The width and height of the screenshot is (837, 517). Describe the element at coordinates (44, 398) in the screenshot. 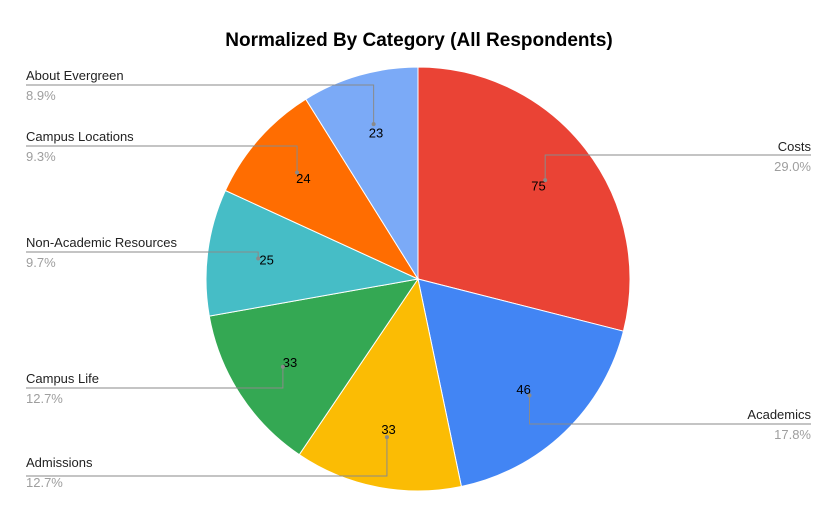

I see `callout-percent-campus-life: 12.7%` at that location.